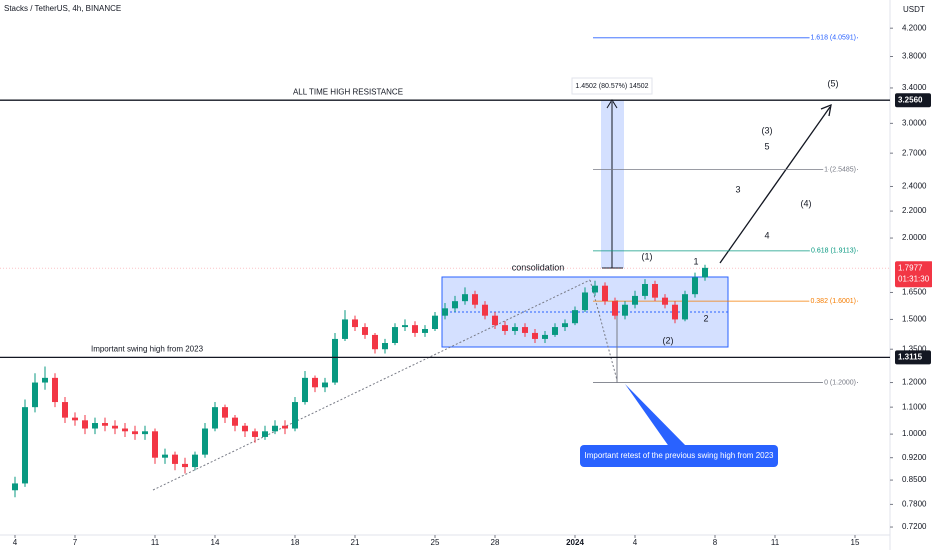 This screenshot has width=932, height=550. What do you see at coordinates (668, 340) in the screenshot?
I see `wave-label: (2)` at bounding box center [668, 340].